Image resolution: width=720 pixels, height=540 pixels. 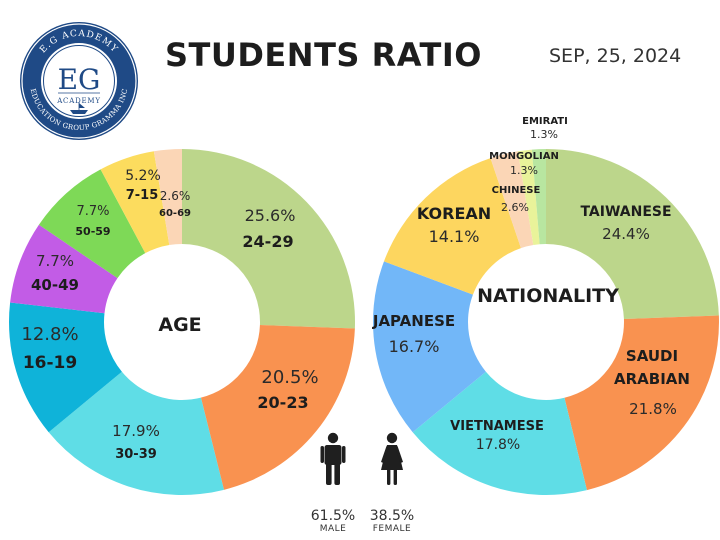 I want to click on slice-japanese, so click(x=429, y=347).